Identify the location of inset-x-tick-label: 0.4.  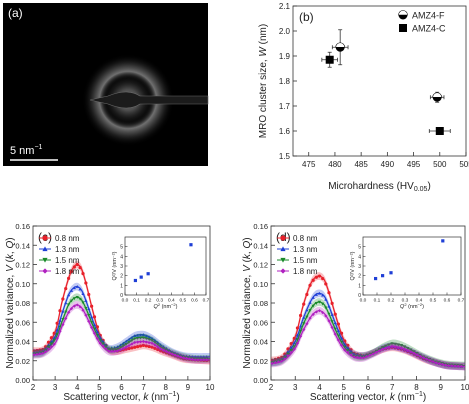
(419, 301).